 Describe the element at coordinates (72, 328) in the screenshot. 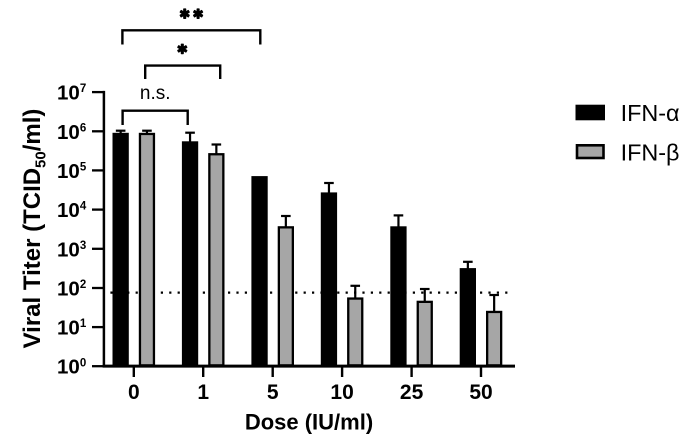

I see `svg-text: 10¹` at that location.